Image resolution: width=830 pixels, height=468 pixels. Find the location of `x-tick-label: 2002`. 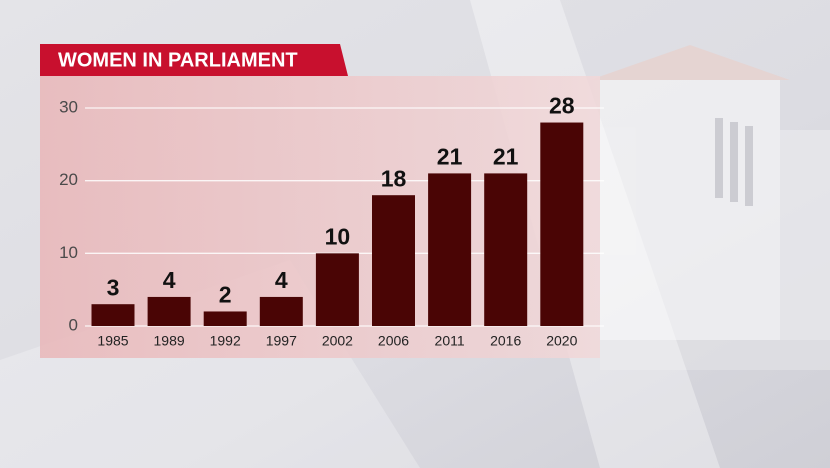

x-tick-label: 2002 is located at coordinates (337, 341).